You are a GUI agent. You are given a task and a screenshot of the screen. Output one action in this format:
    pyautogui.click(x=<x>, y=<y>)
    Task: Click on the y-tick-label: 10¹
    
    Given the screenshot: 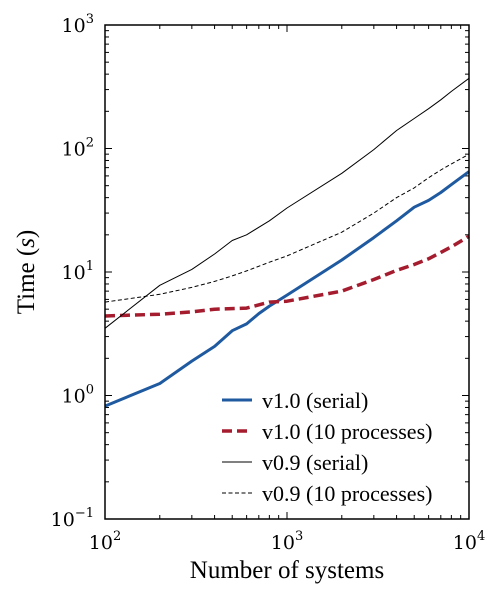 What is the action you would take?
    pyautogui.click(x=78, y=271)
    